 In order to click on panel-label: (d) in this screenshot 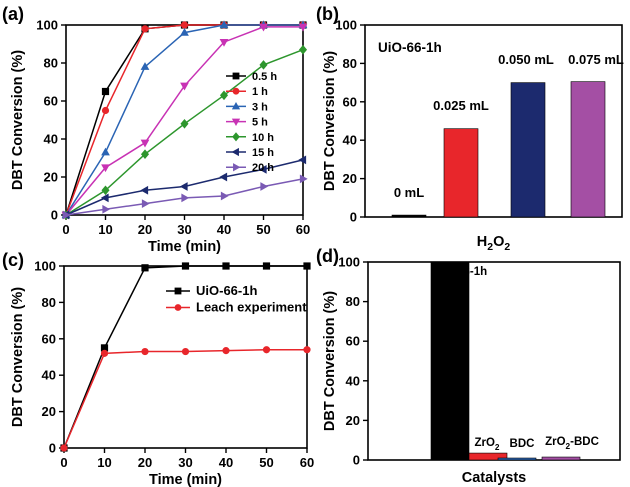, I will do `click(327, 256)`.